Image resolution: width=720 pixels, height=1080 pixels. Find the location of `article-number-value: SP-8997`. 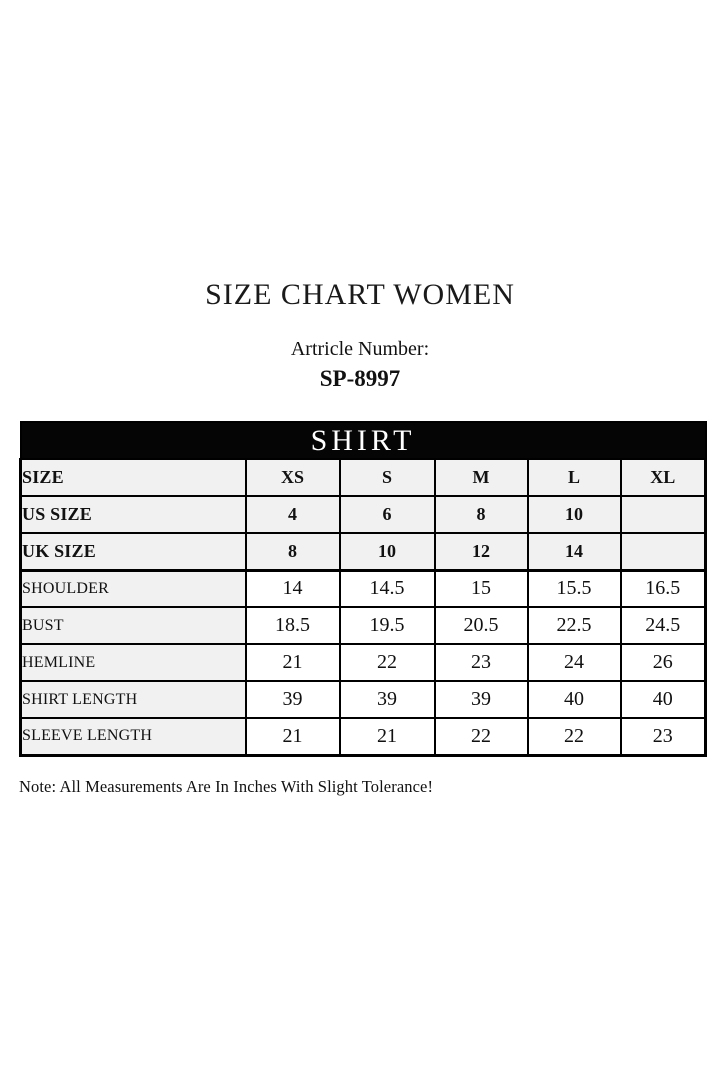

article-number-value: SP-8997 is located at coordinates (360, 378).